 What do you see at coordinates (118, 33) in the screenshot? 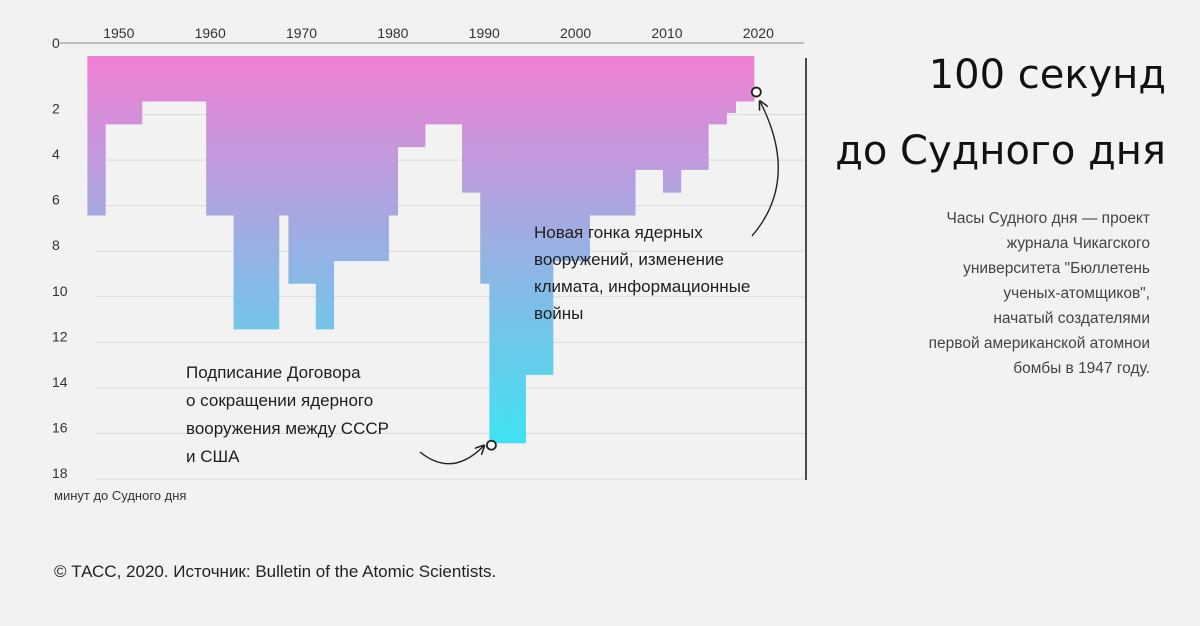
I see `x-tick-label: 1950` at bounding box center [118, 33].